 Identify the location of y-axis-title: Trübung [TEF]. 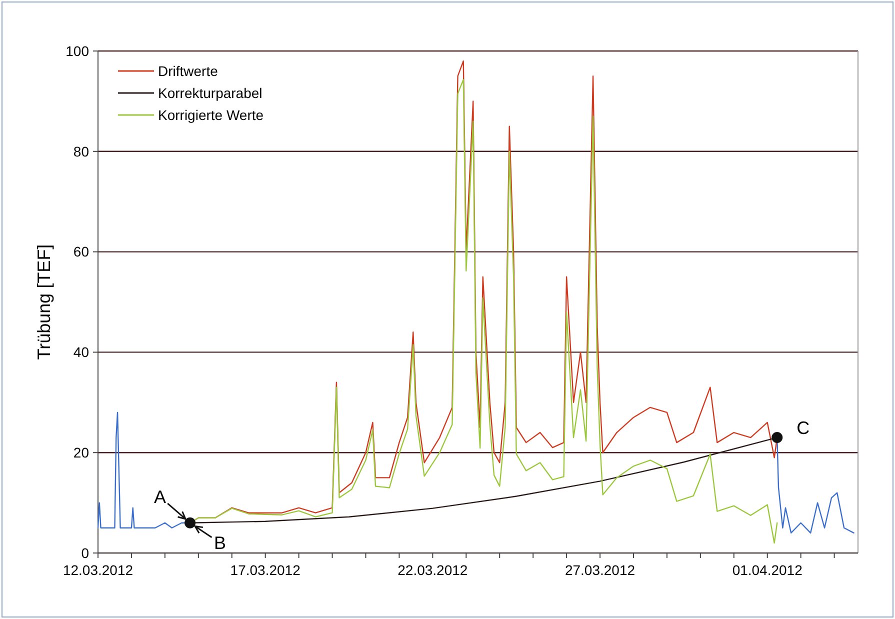
(44, 302).